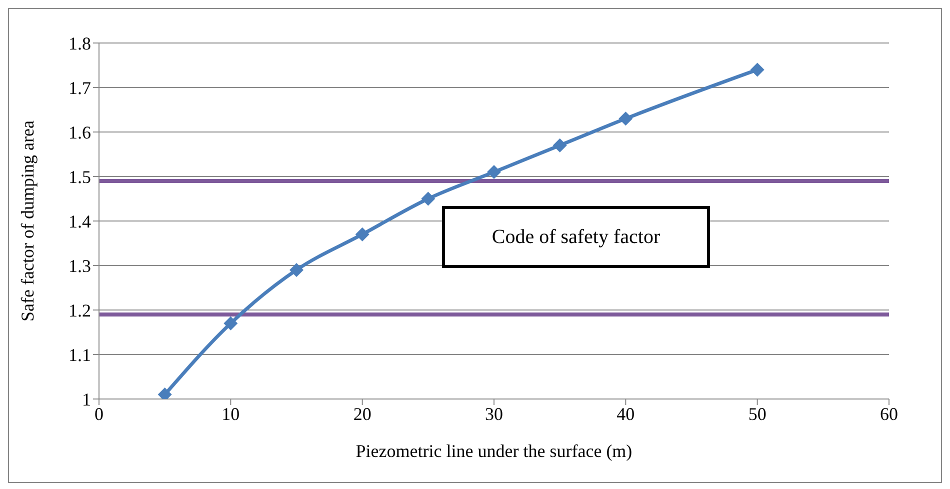 The height and width of the screenshot is (489, 950). What do you see at coordinates (79, 310) in the screenshot?
I see `y-tick-label: 1.2` at bounding box center [79, 310].